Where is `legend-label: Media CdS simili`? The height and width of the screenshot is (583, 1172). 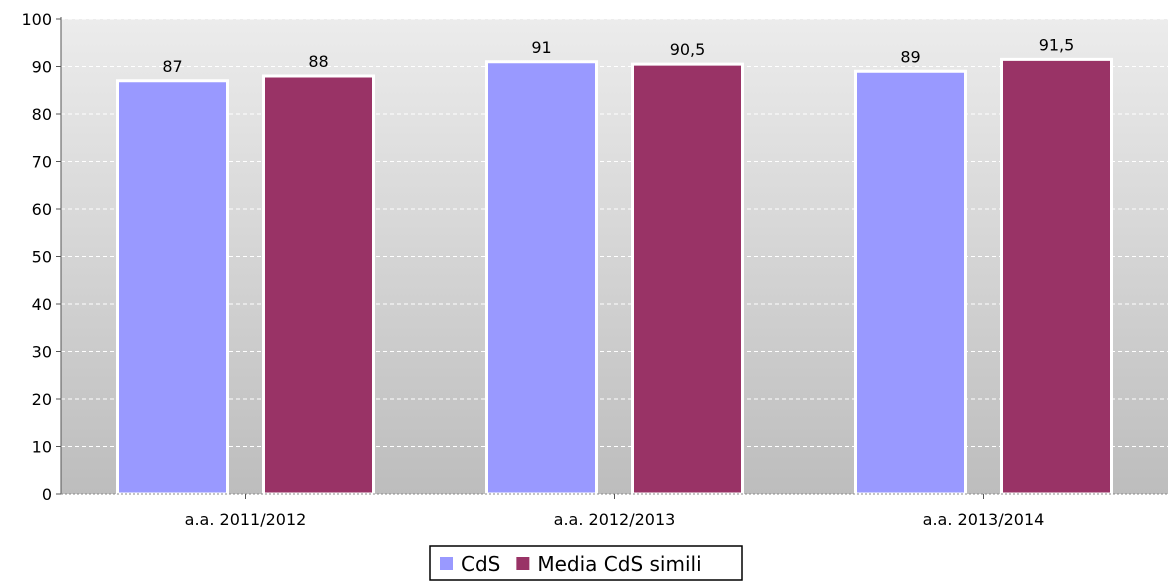 legend-label: Media CdS simili is located at coordinates (619, 564).